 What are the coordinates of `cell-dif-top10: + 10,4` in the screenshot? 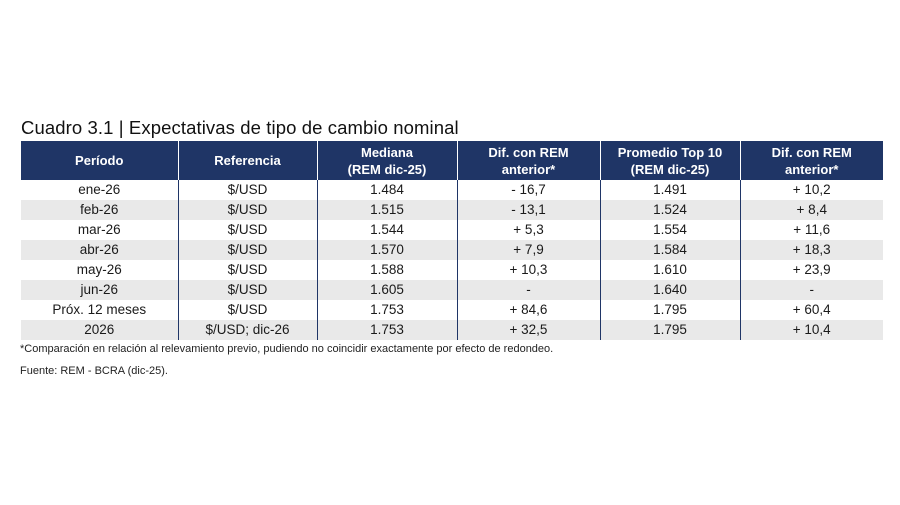 It's located at (811, 330).